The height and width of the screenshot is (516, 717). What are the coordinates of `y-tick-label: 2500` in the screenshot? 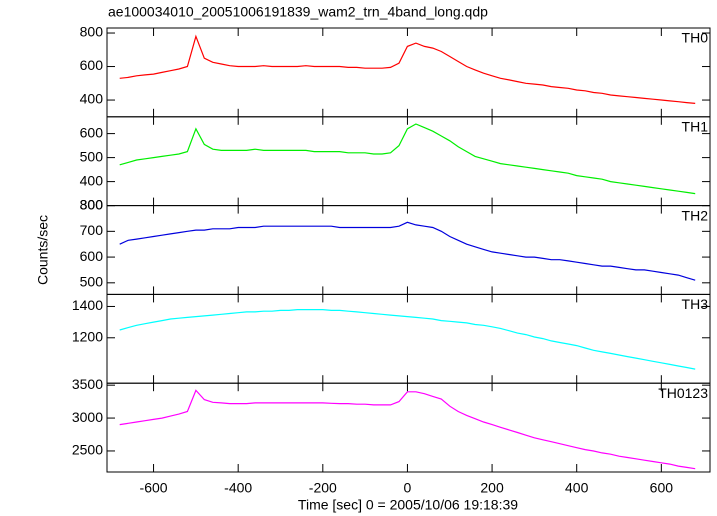 It's located at (87, 450).